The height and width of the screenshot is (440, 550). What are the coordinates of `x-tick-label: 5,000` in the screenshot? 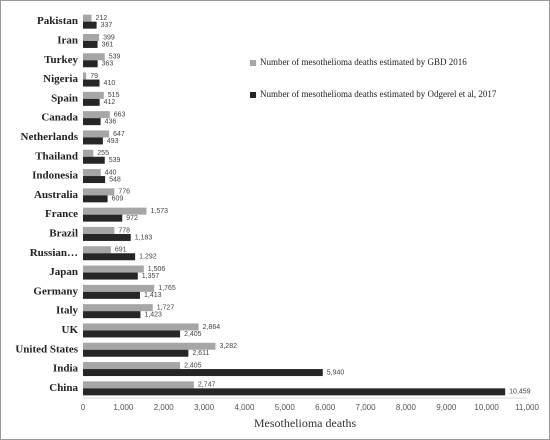 It's located at (285, 407).